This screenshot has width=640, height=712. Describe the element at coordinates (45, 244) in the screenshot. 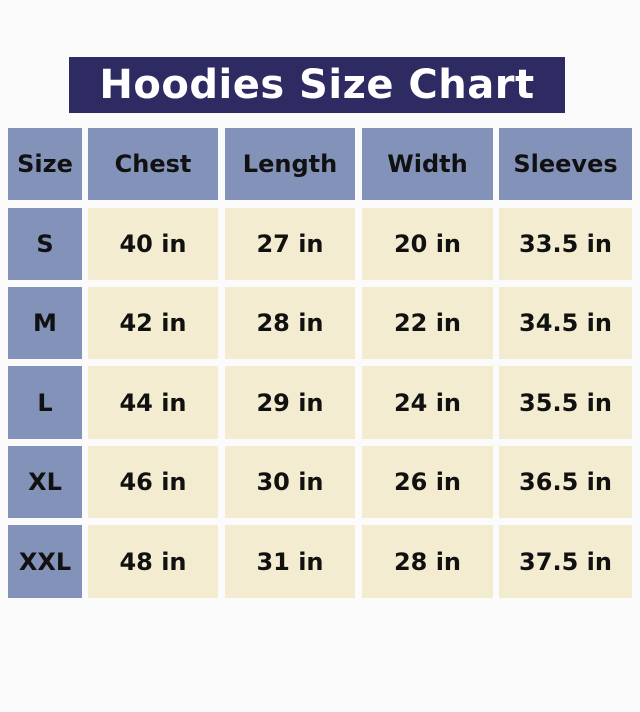

I see `cell-size: S` at that location.